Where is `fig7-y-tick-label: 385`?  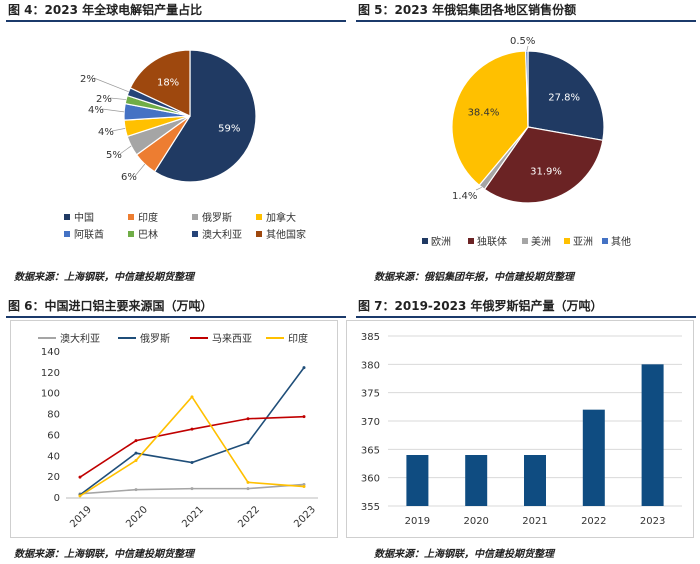 fig7-y-tick-label: 385 is located at coordinates (370, 337).